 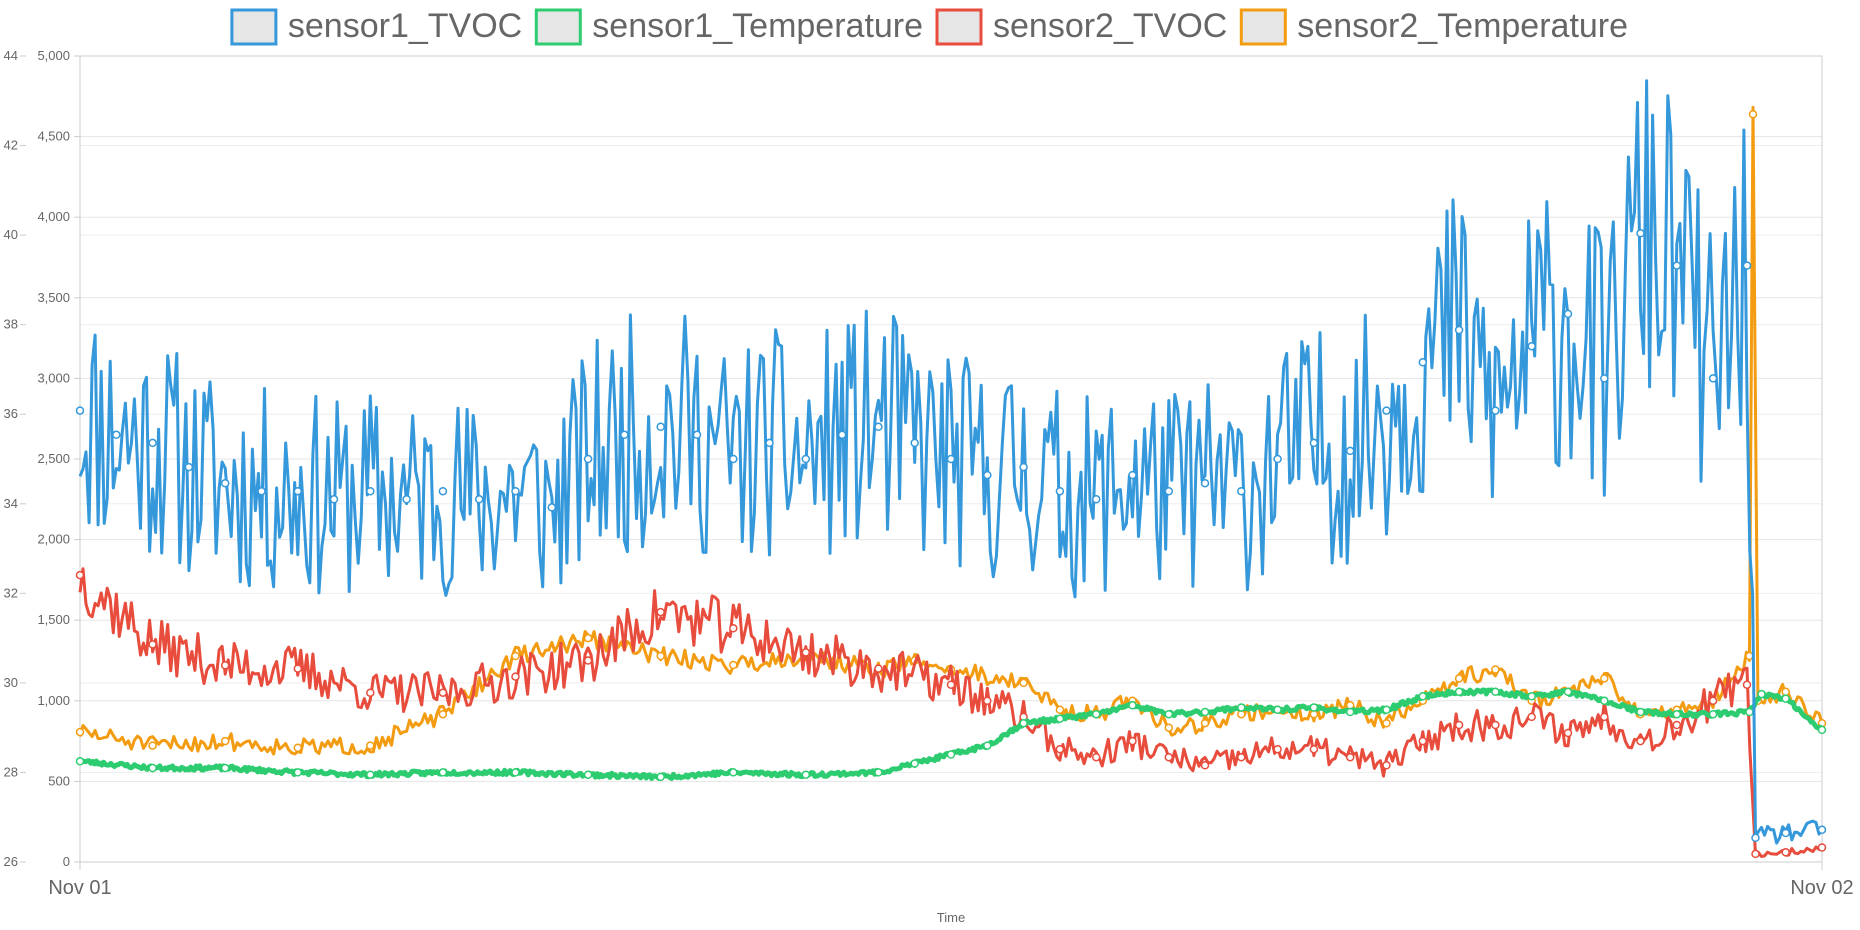 I want to click on legend-label: sensor2_TVOC, so click(x=1110, y=26).